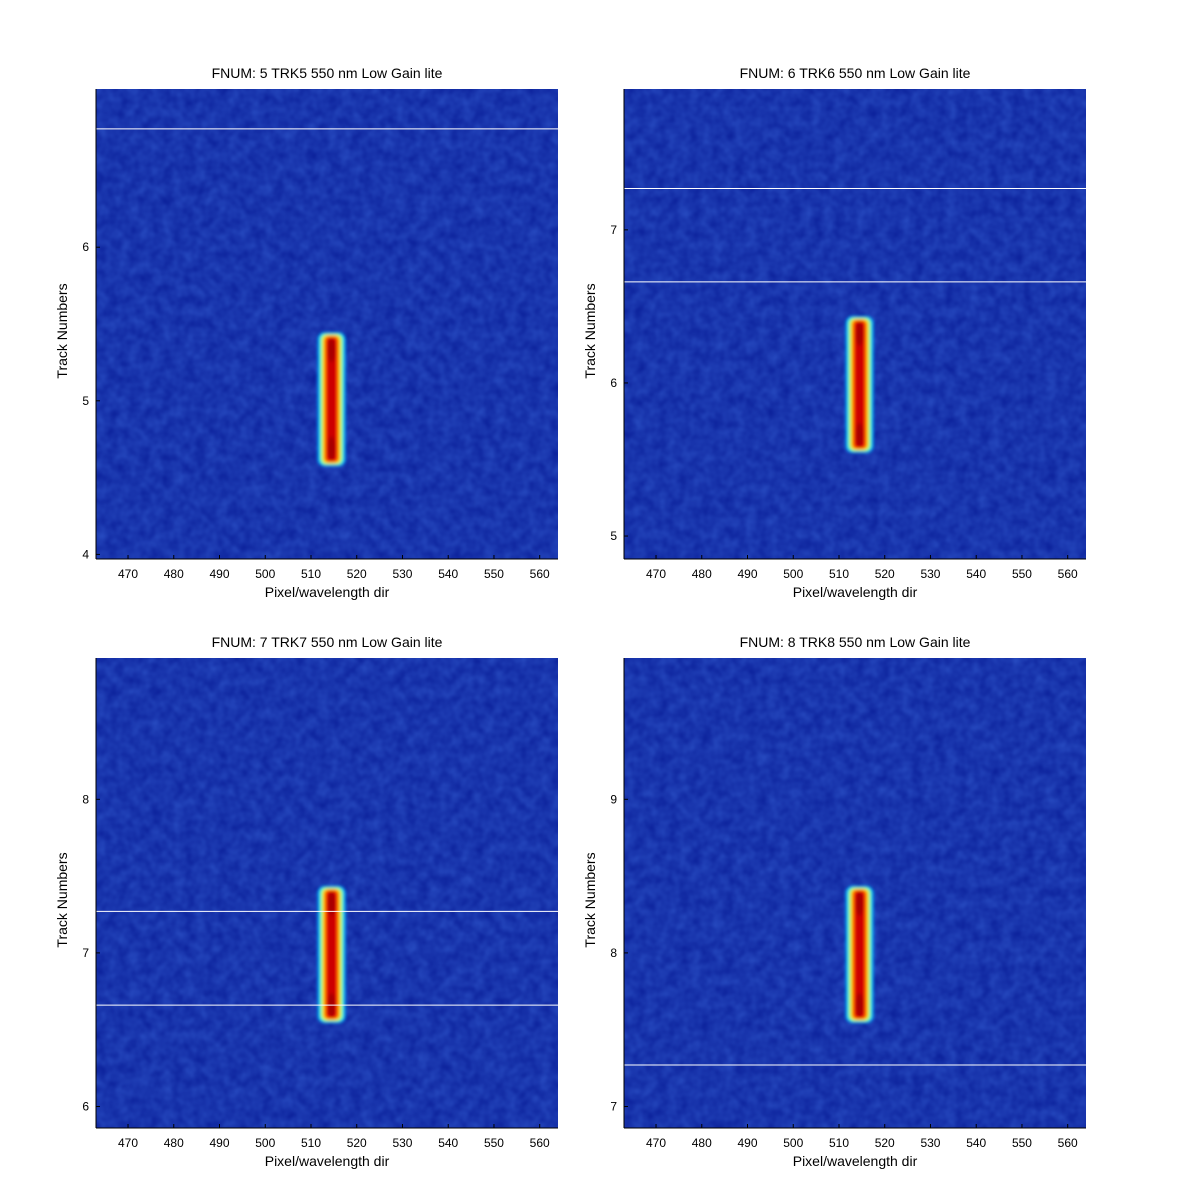  Describe the element at coordinates (855, 73) in the screenshot. I see `chart-title: FNUM: 6 TRK6 550 nm Low Gain lite` at that location.